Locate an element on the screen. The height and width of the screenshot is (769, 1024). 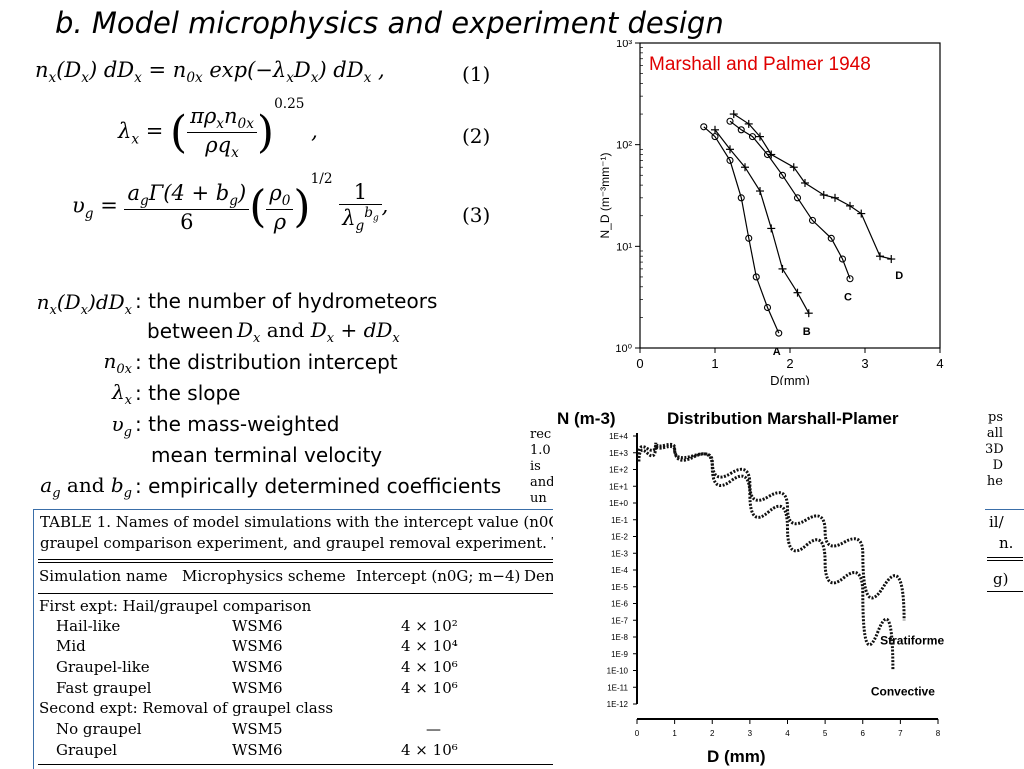
table-row-name: Mid is located at coordinates (71, 646).